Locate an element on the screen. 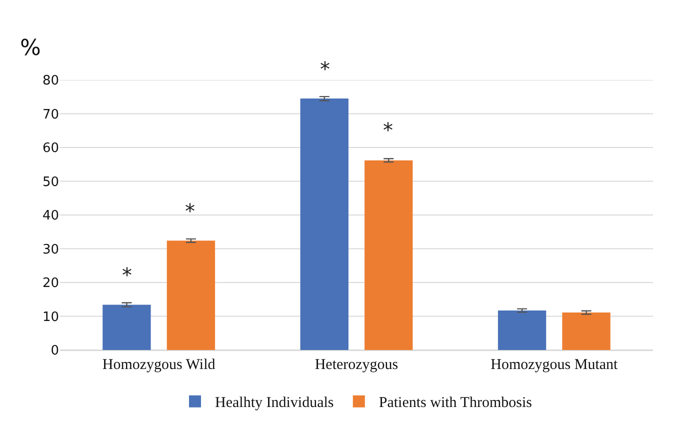  y-tick-label: 50 is located at coordinates (50, 182).